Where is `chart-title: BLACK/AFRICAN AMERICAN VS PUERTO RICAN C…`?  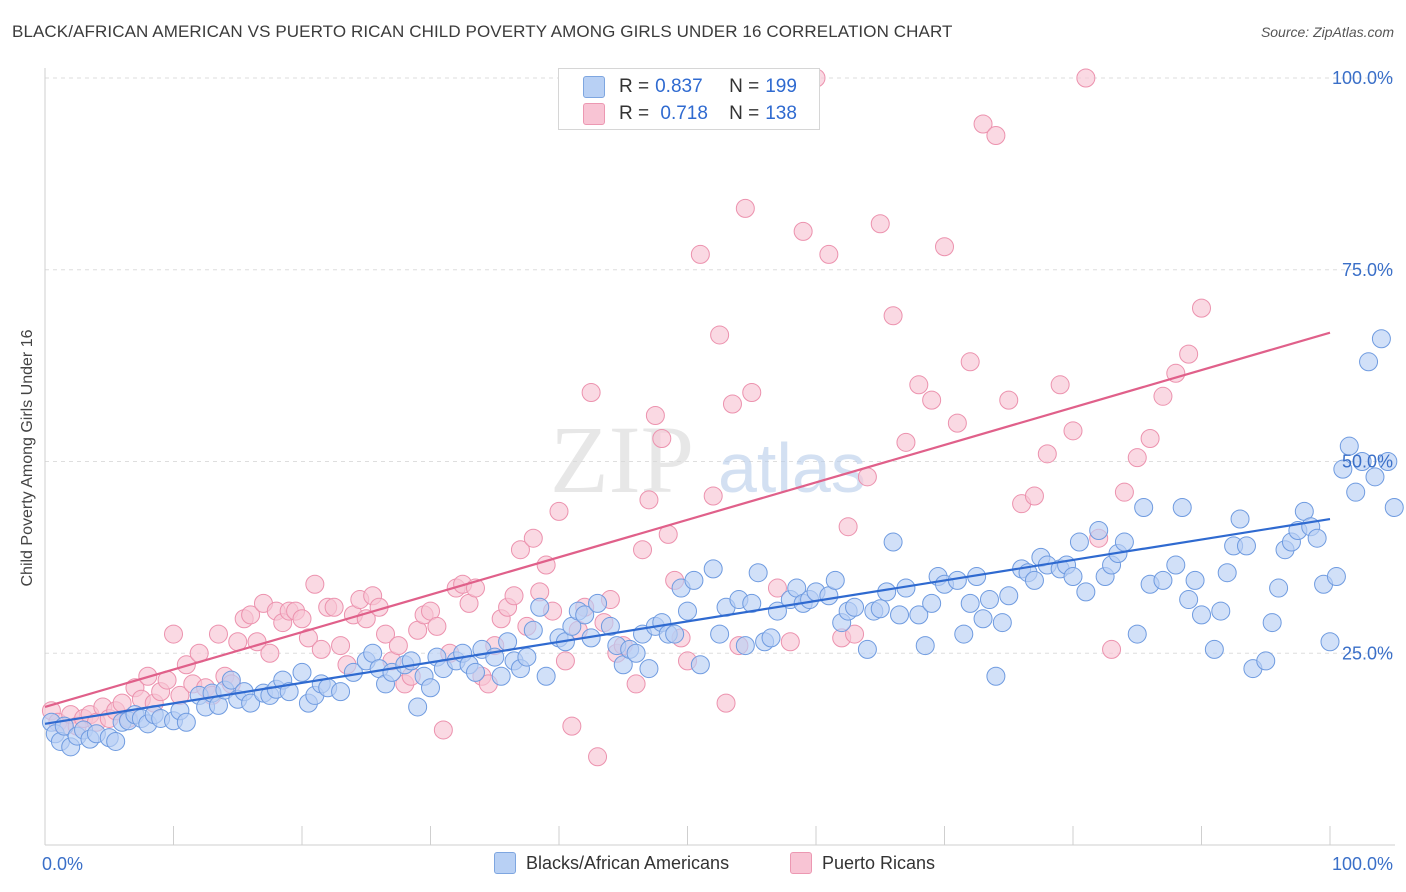
chart-title: BLACK/AFRICAN AMERICAN VS PUERTO RICAN C… is located at coordinates (482, 31).